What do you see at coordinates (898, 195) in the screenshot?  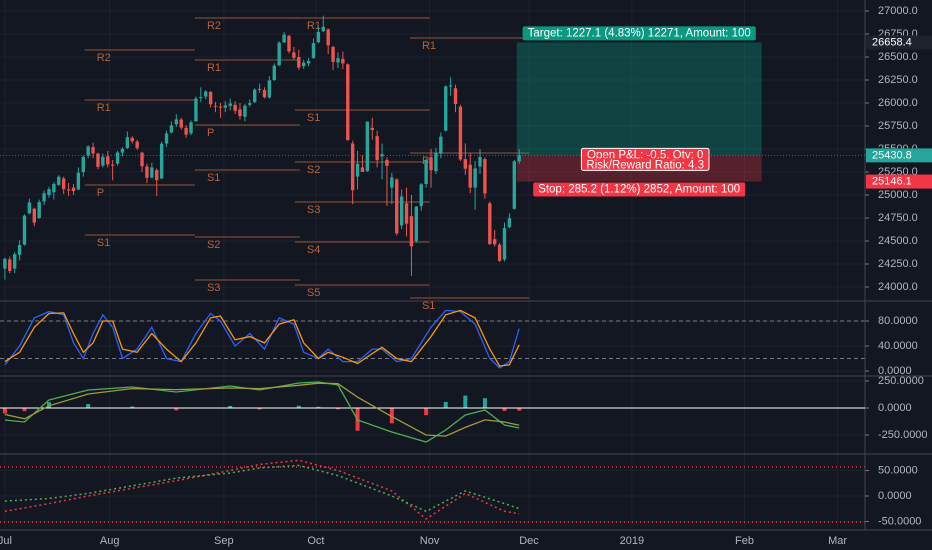 I see `y-tick-label: 25000.0` at bounding box center [898, 195].